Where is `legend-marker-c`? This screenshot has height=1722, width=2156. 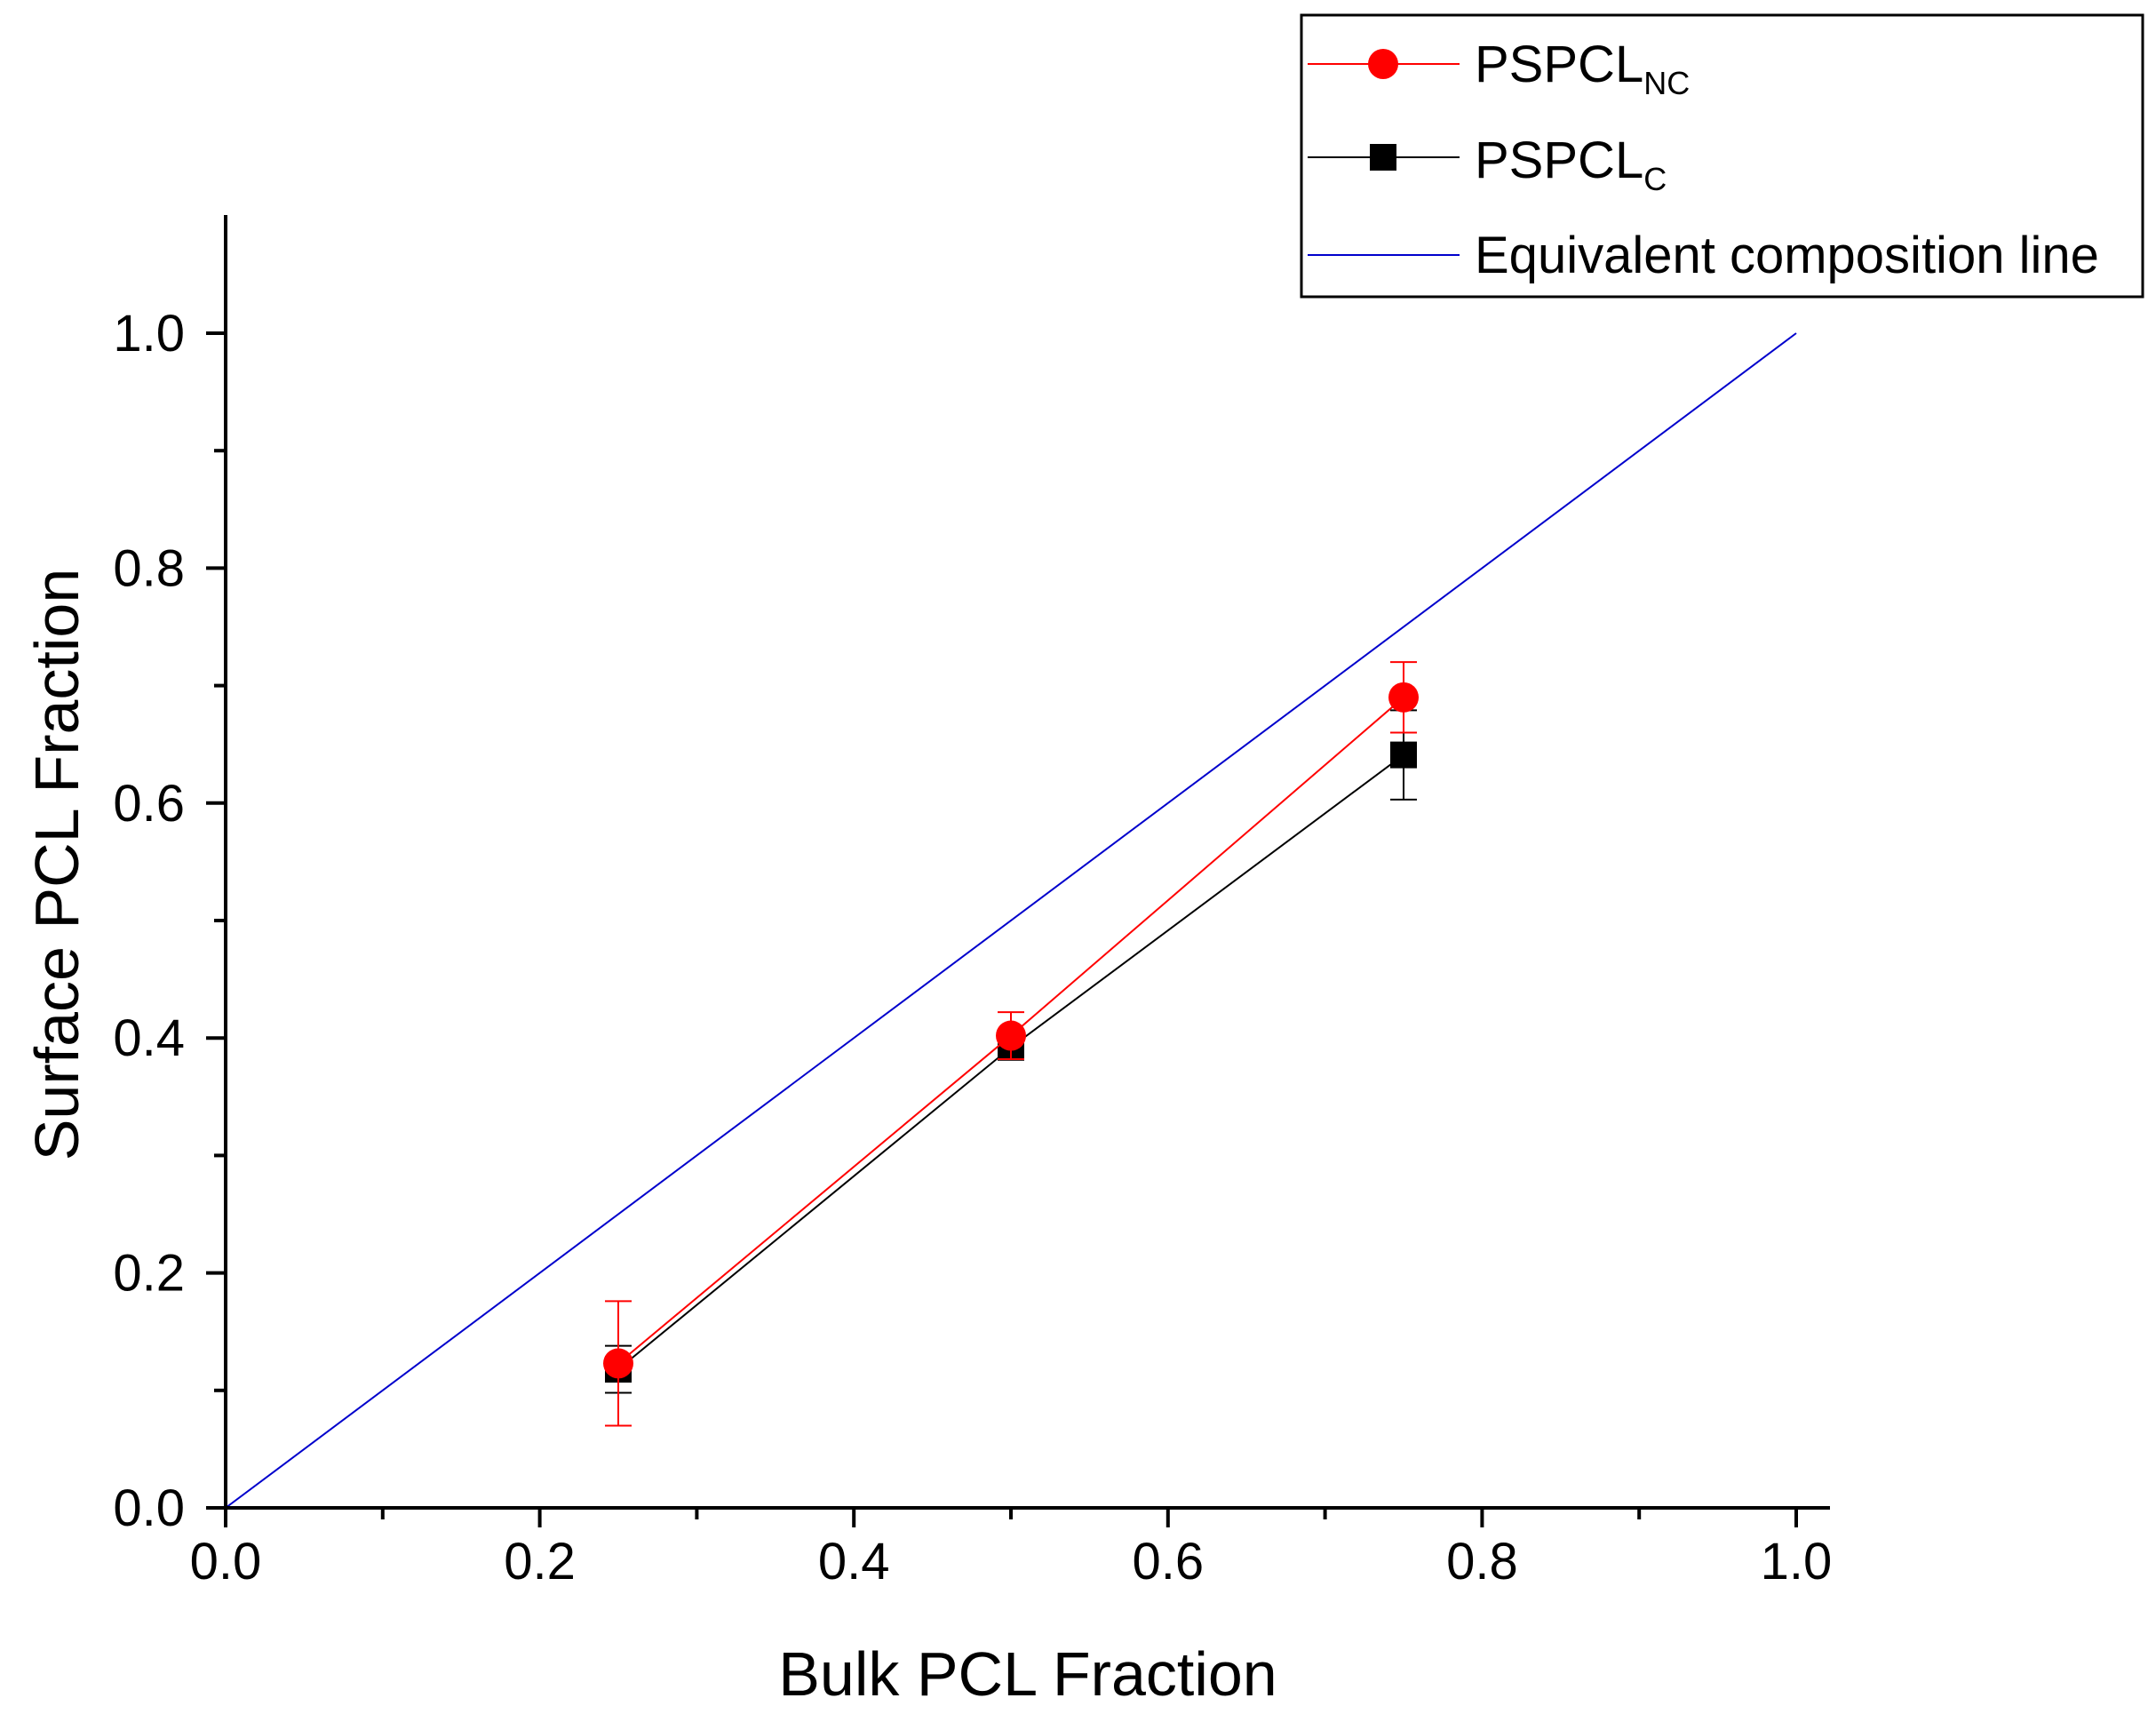
legend-marker-c is located at coordinates (1383, 158).